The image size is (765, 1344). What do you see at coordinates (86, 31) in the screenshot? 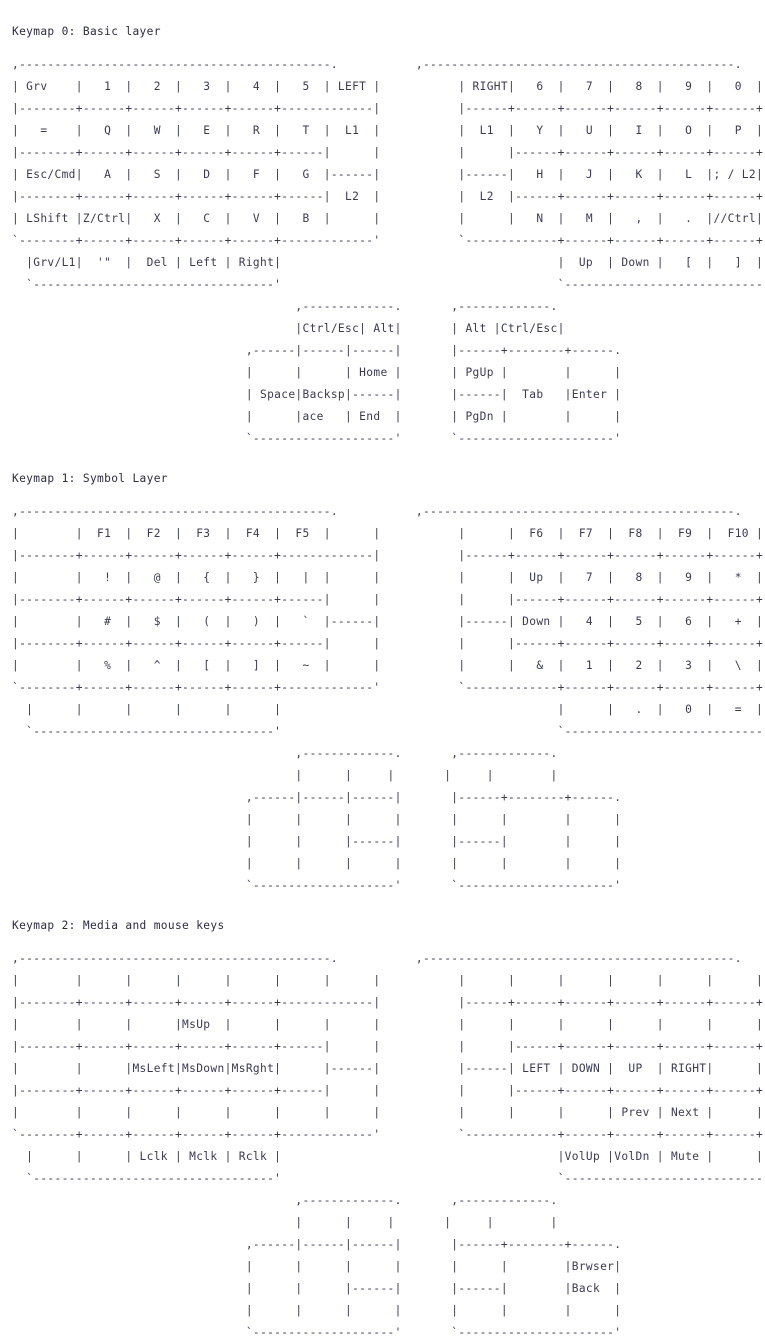
I see `keymap-title-0: Keymap 0: Basic layer` at bounding box center [86, 31].